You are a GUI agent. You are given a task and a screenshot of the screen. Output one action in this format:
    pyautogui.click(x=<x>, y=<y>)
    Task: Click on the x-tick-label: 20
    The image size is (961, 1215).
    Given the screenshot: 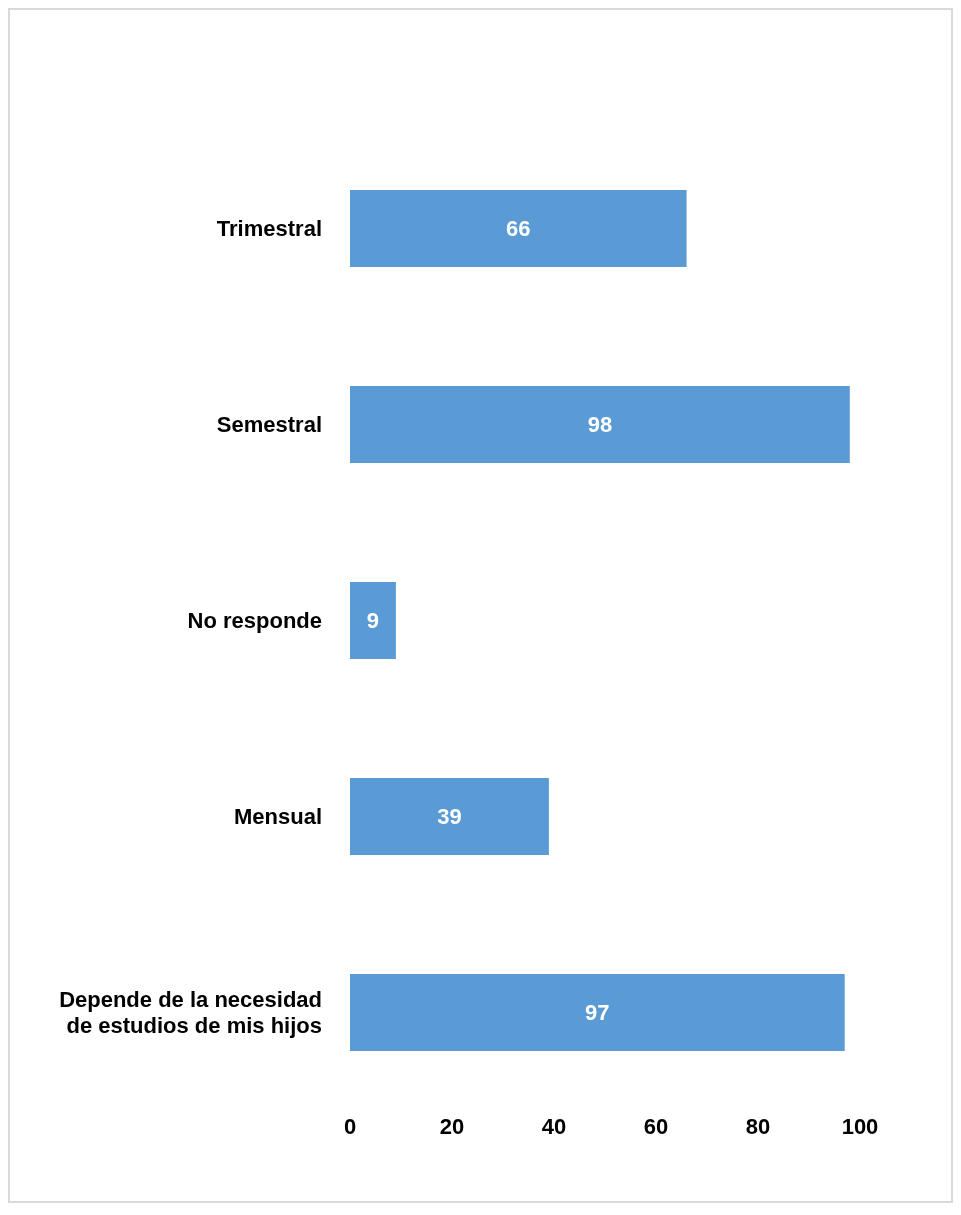 What is the action you would take?
    pyautogui.click(x=452, y=1126)
    